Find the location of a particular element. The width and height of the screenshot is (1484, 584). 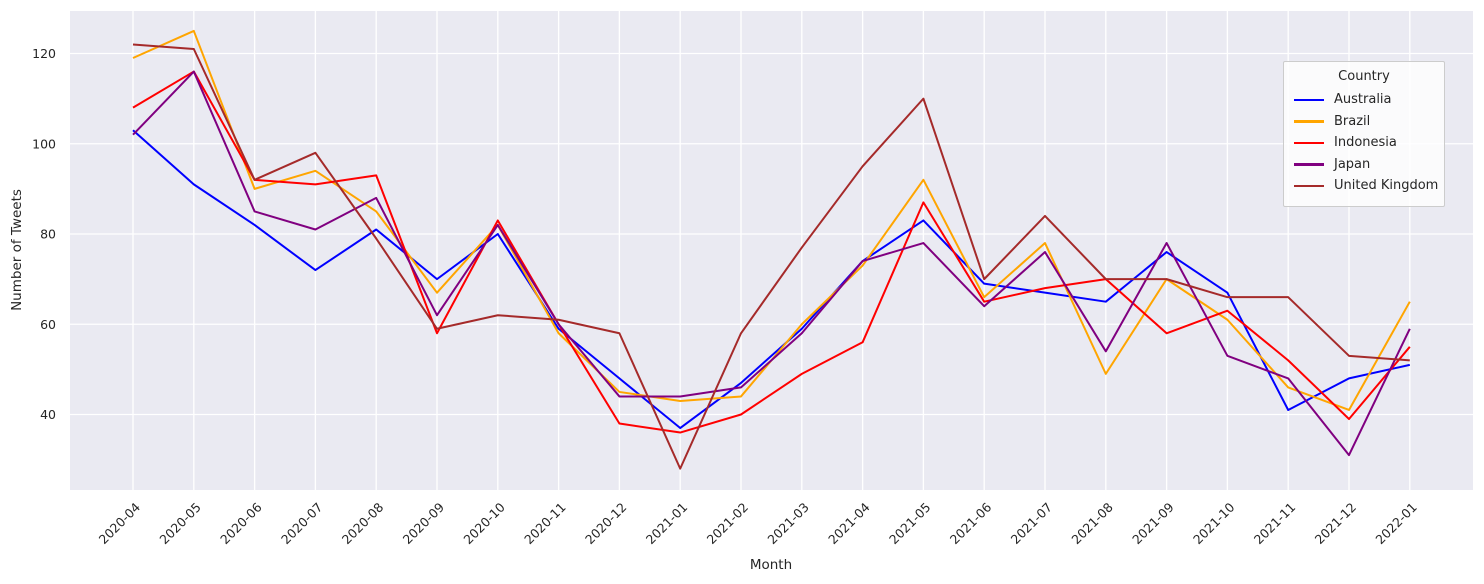

legend-title: Country is located at coordinates (1364, 76).